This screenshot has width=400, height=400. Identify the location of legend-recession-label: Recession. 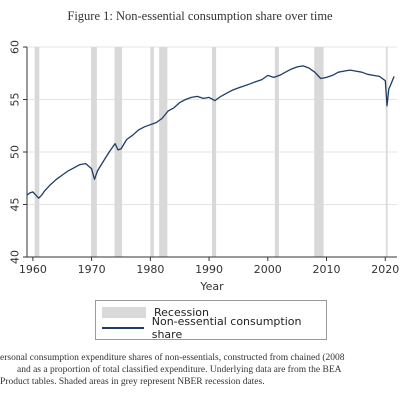
(181, 312).